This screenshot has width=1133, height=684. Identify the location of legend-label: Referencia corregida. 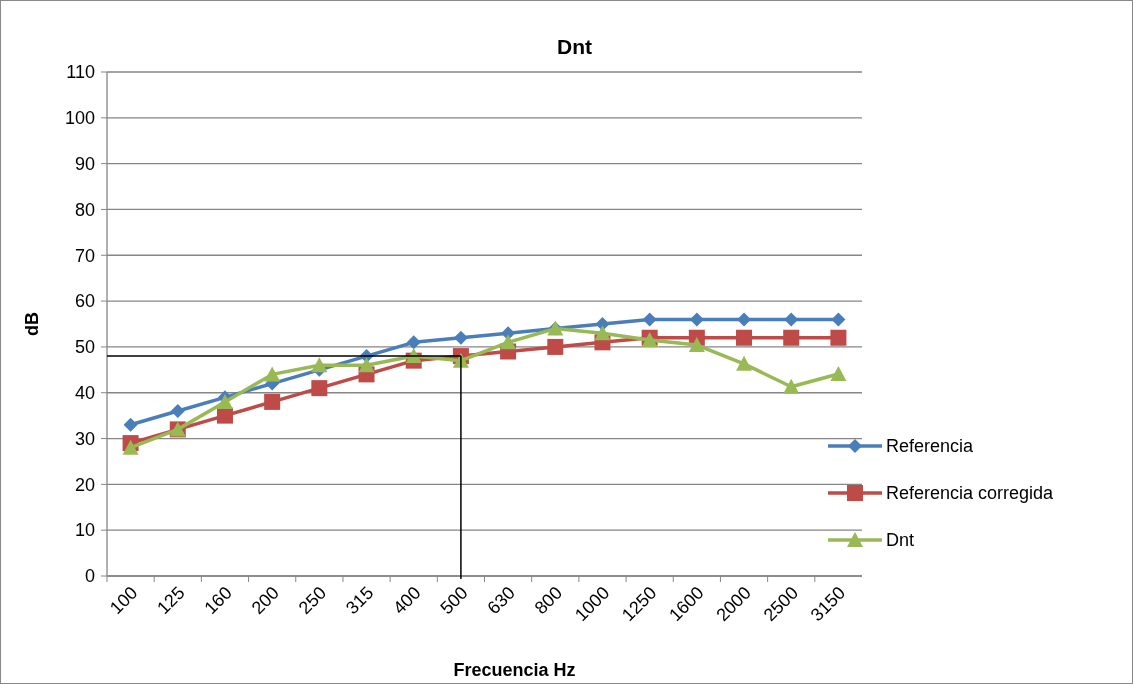
(970, 493).